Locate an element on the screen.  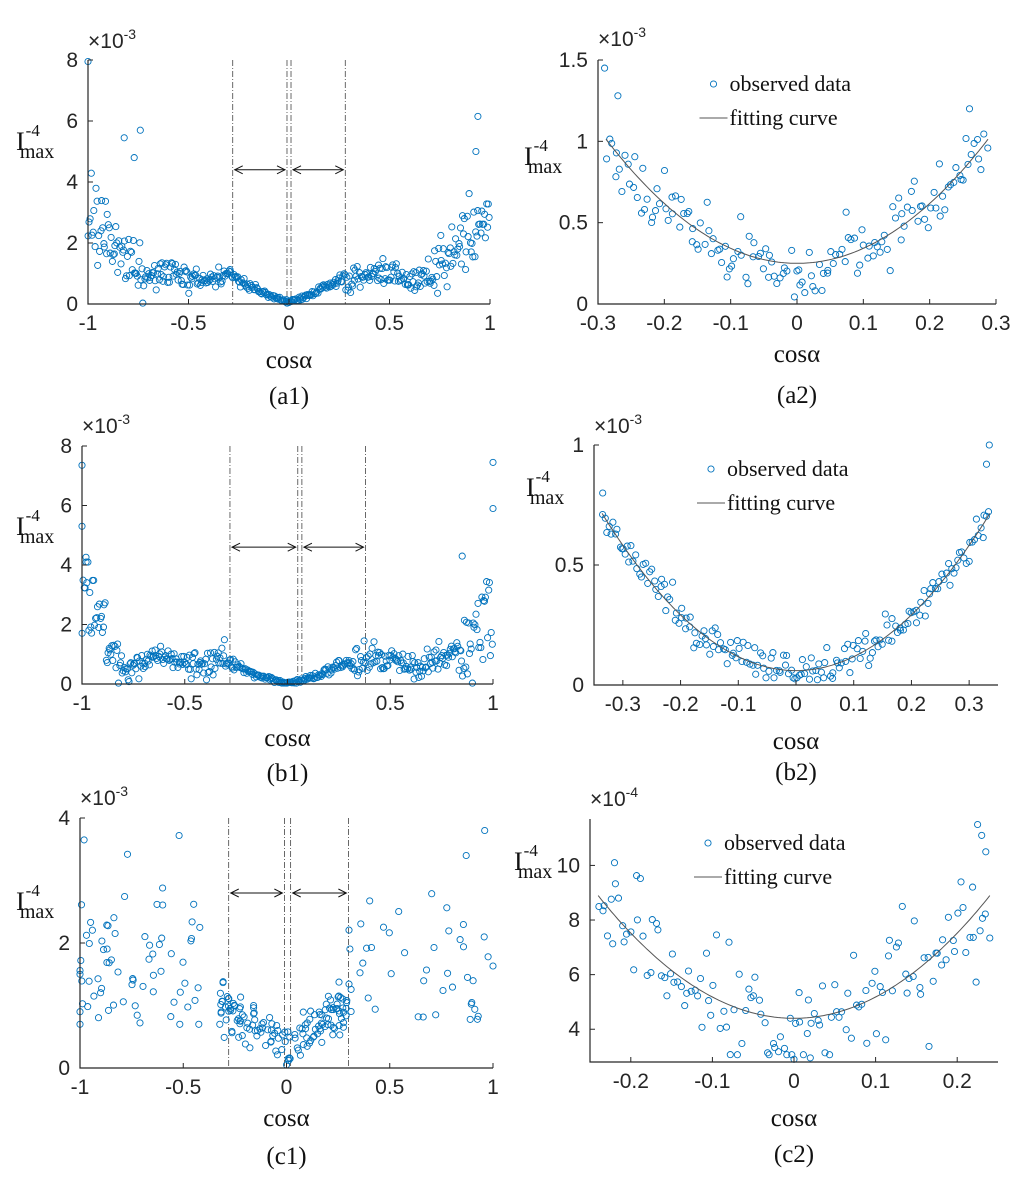
b1-ytick-label: 8 is located at coordinates (66, 446).